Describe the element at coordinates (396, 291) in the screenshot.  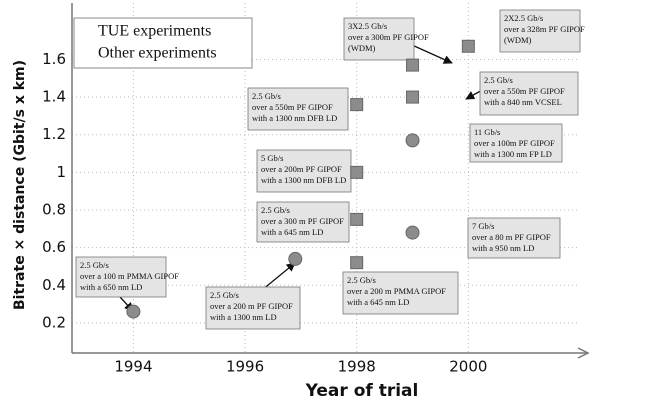
I see `annotation-text: over a 200 m PMMA GIPOF` at that location.